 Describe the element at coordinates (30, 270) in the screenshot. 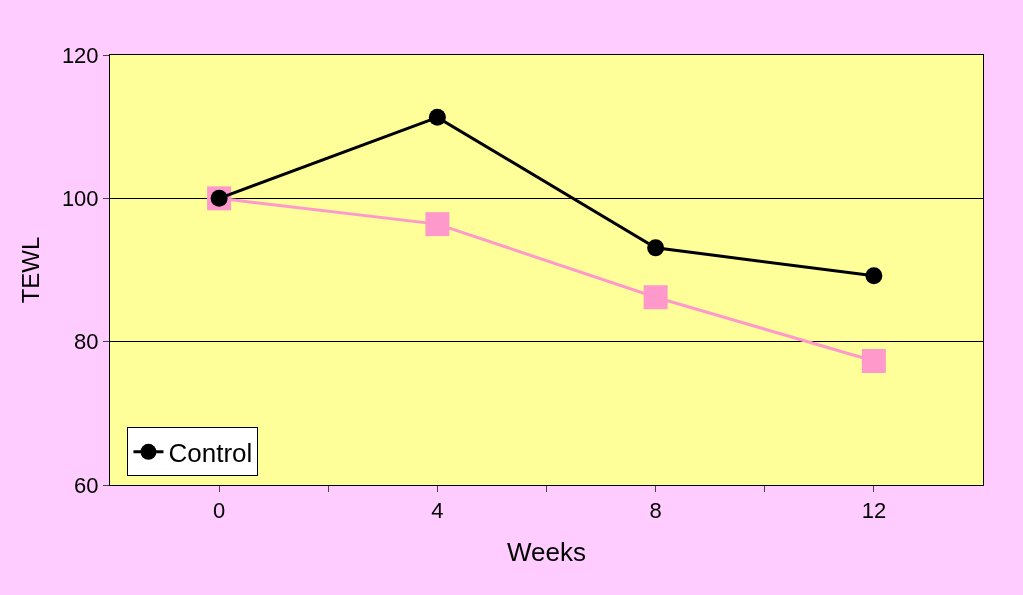

I see `y-axis-title: TEWL` at that location.